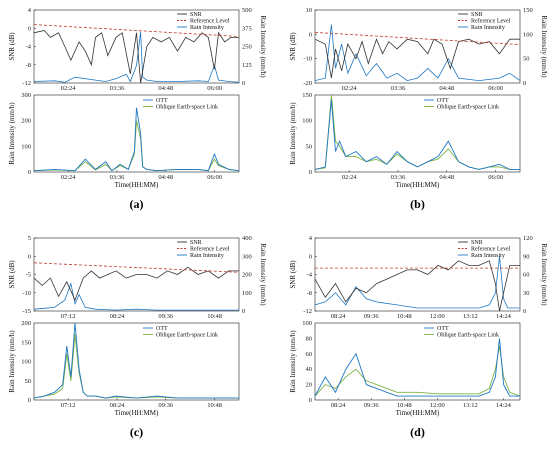 The height and width of the screenshot is (457, 550). What do you see at coordinates (309, 10) in the screenshot?
I see `panel-b-top-left-tick: 10` at bounding box center [309, 10].